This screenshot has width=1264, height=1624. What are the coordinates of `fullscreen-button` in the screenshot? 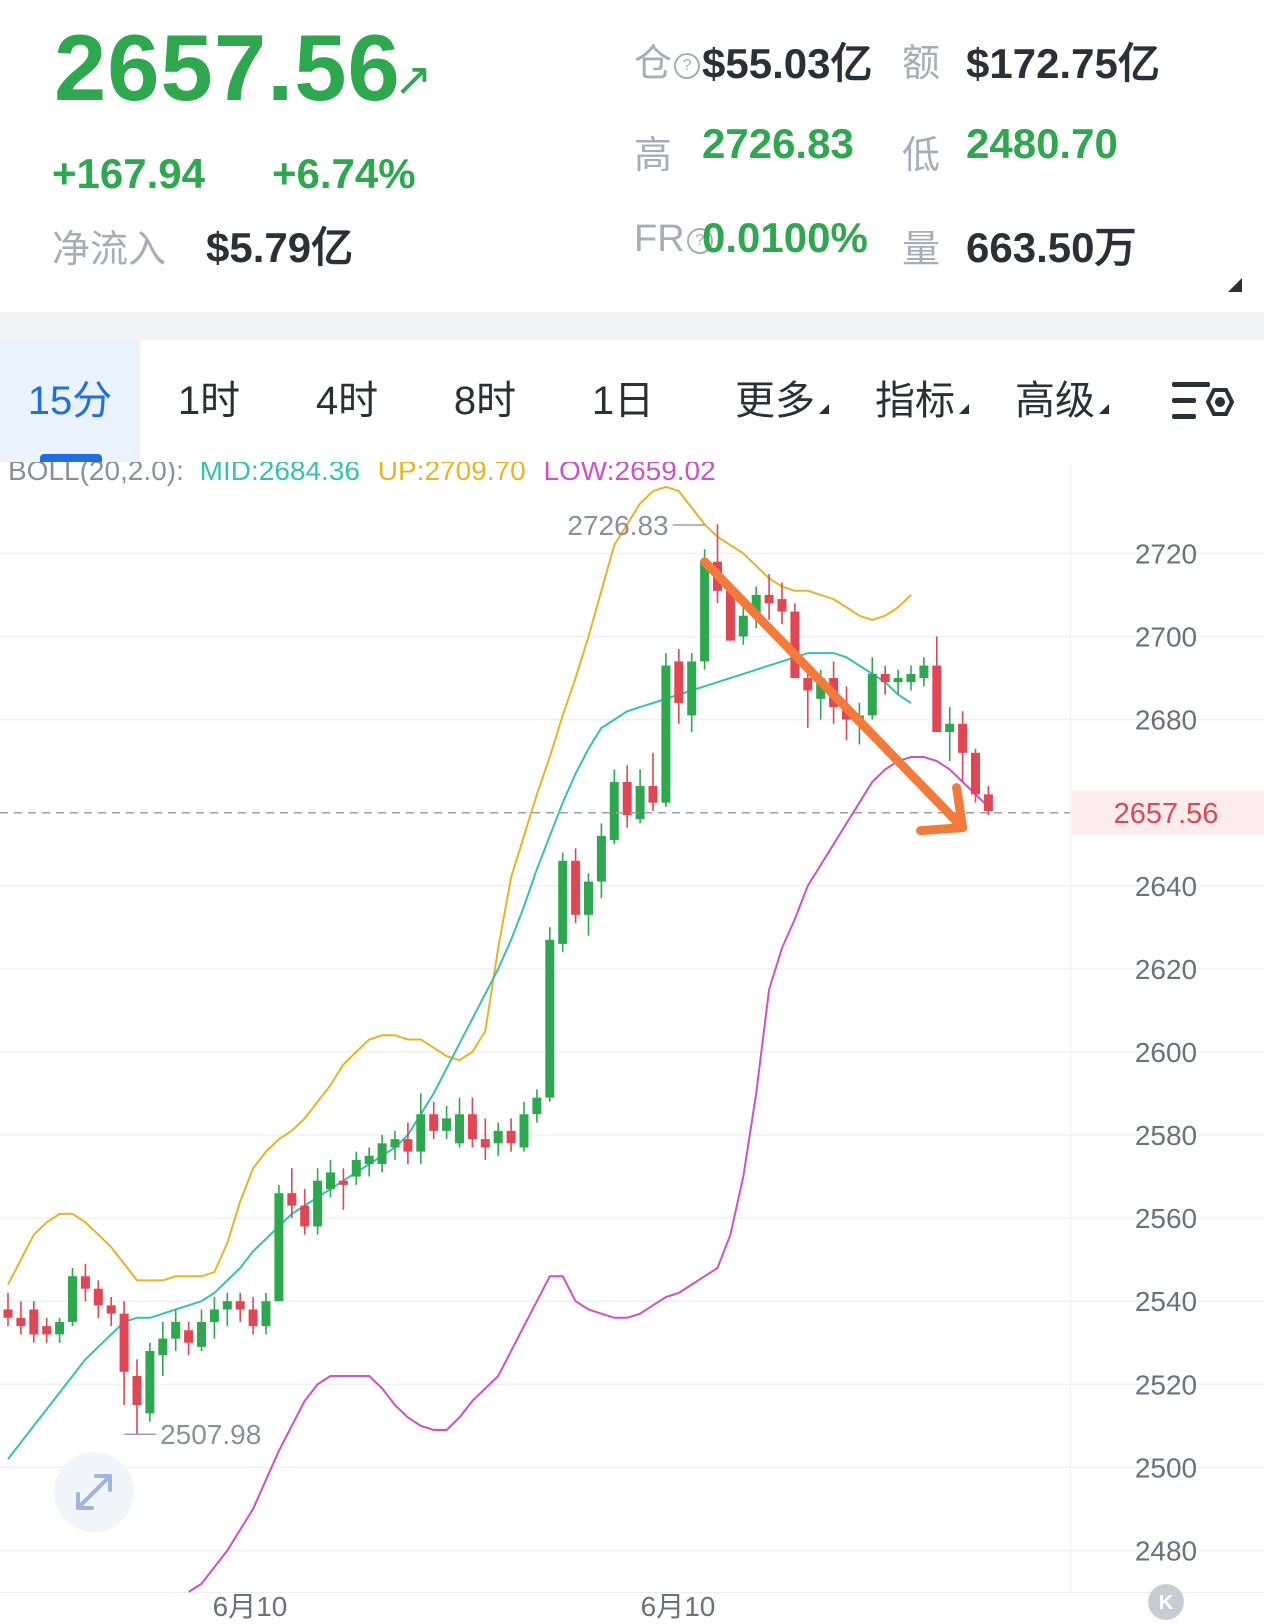 It's located at (94, 1492).